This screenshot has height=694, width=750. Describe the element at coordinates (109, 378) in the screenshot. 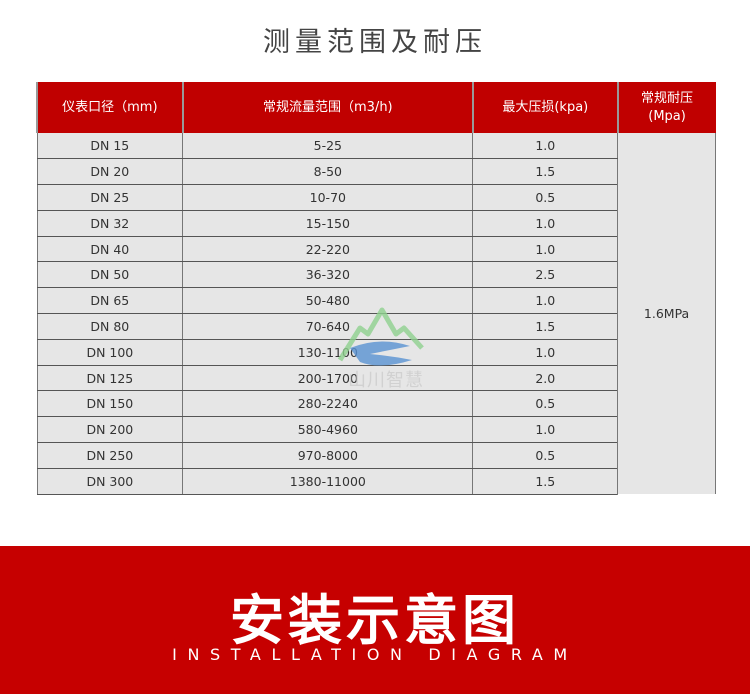

I see `cell-diameter: DN 125` at that location.